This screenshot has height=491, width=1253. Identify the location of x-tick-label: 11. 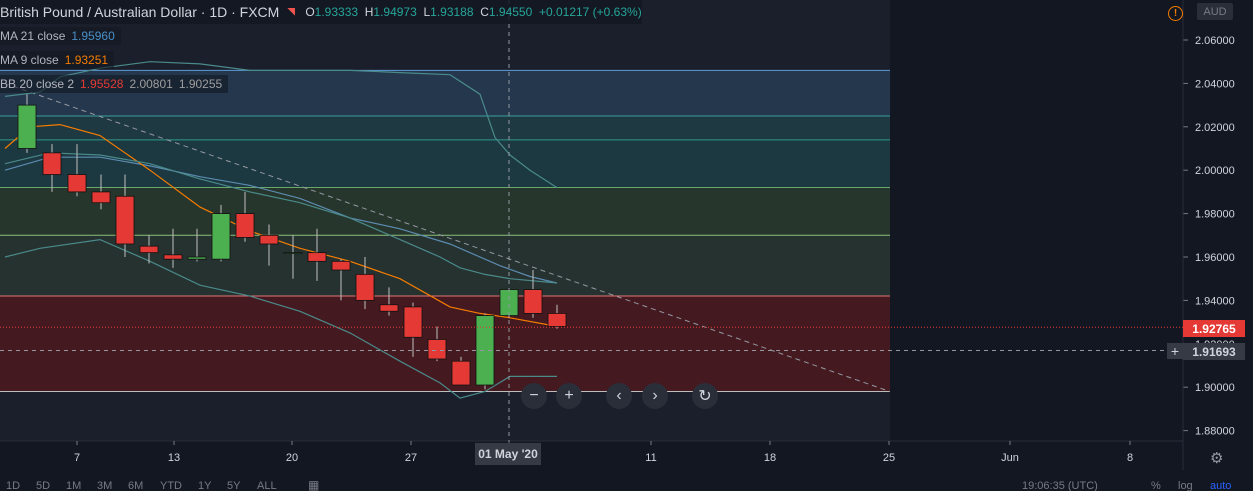
(650, 458).